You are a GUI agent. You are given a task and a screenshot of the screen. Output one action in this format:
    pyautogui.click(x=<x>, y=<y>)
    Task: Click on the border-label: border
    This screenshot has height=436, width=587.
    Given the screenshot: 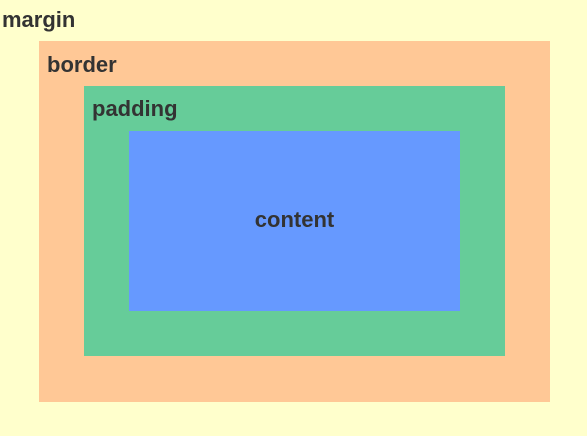 What is the action you would take?
    pyautogui.click(x=82, y=64)
    